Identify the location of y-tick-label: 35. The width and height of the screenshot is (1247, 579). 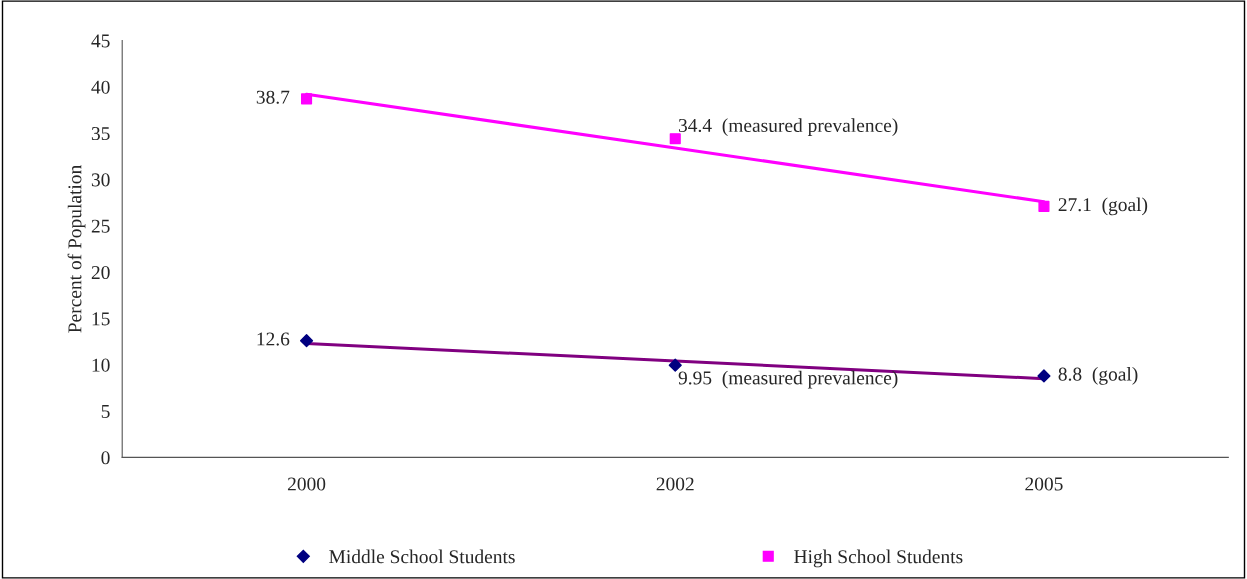
(100, 134).